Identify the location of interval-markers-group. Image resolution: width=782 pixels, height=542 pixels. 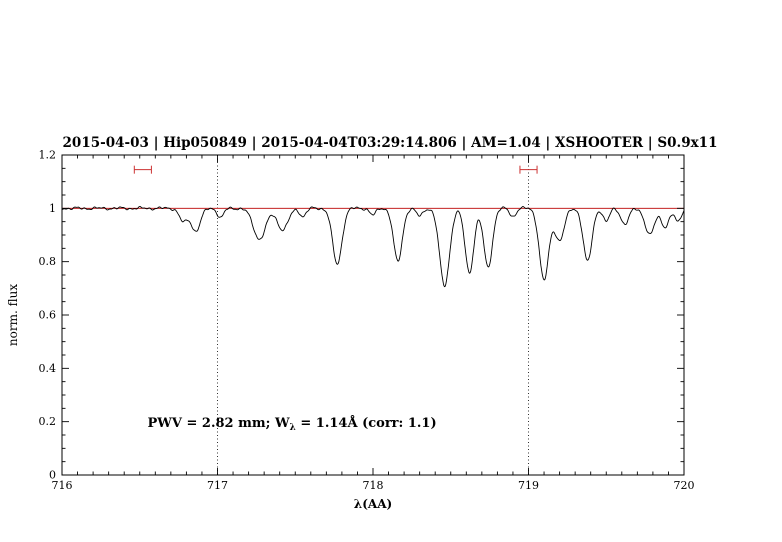
(335, 169).